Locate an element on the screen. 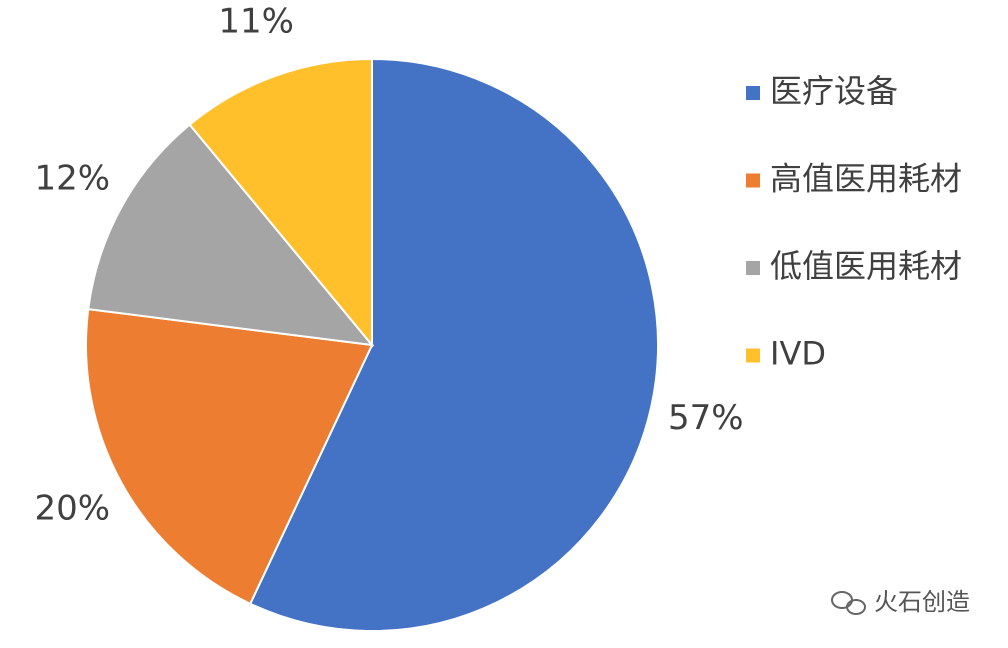 The image size is (1008, 648). data-label: 12% is located at coordinates (73, 179).